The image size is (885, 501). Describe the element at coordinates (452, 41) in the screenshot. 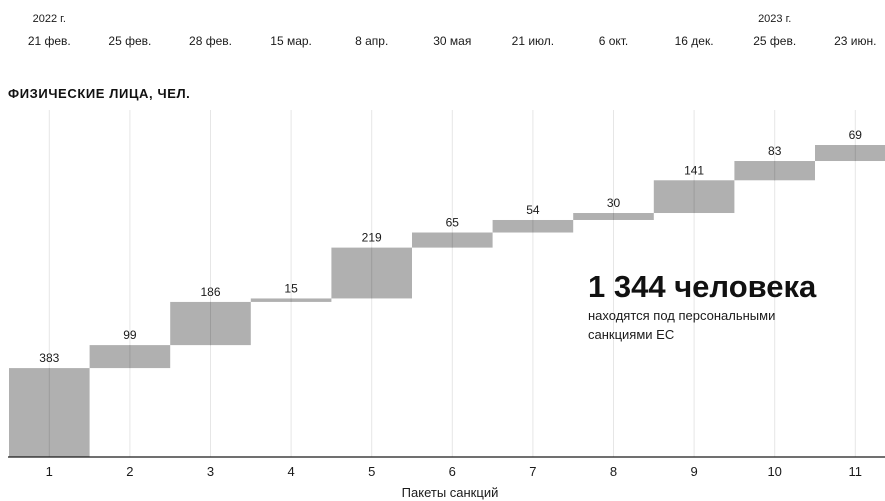

I see `date-label: 30 мая` at that location.